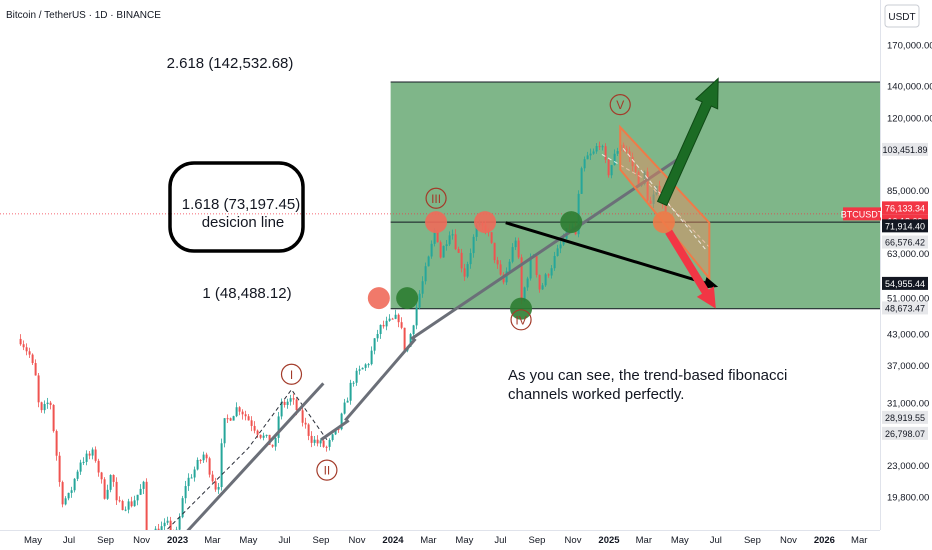 The width and height of the screenshot is (932, 550). I want to click on markers, so click(521, 265).